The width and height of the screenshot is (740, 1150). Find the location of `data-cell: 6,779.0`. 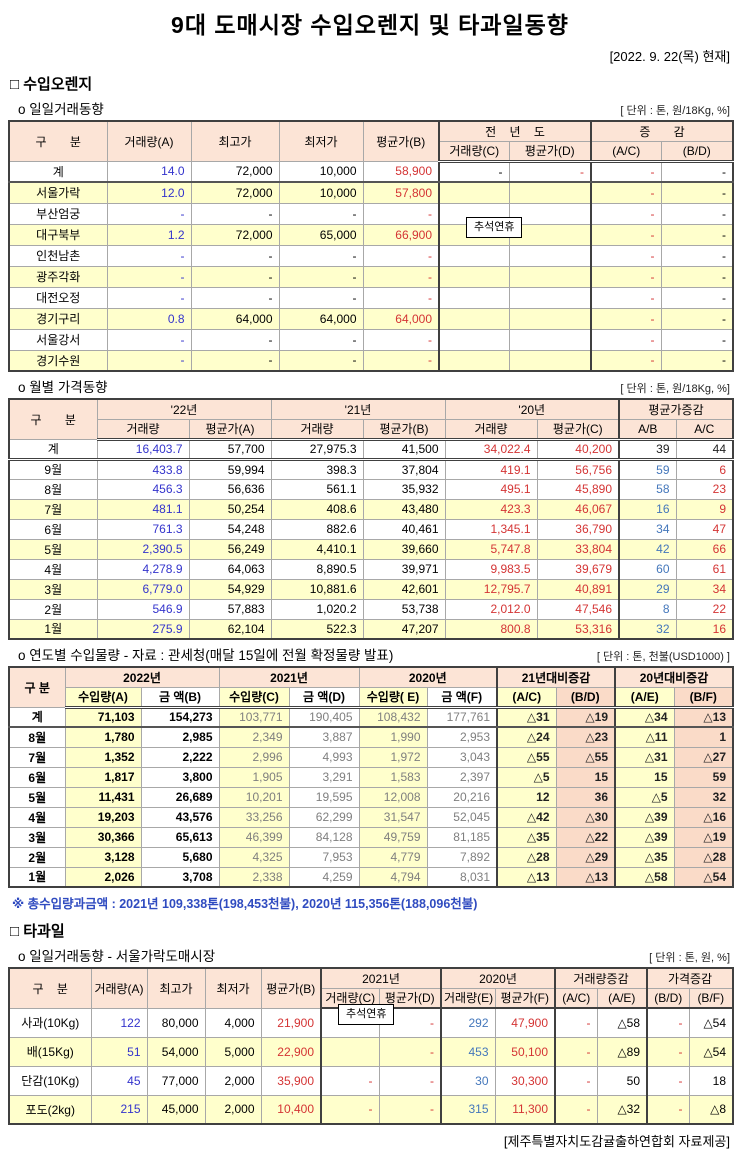

data-cell: 6,779.0 is located at coordinates (143, 589).